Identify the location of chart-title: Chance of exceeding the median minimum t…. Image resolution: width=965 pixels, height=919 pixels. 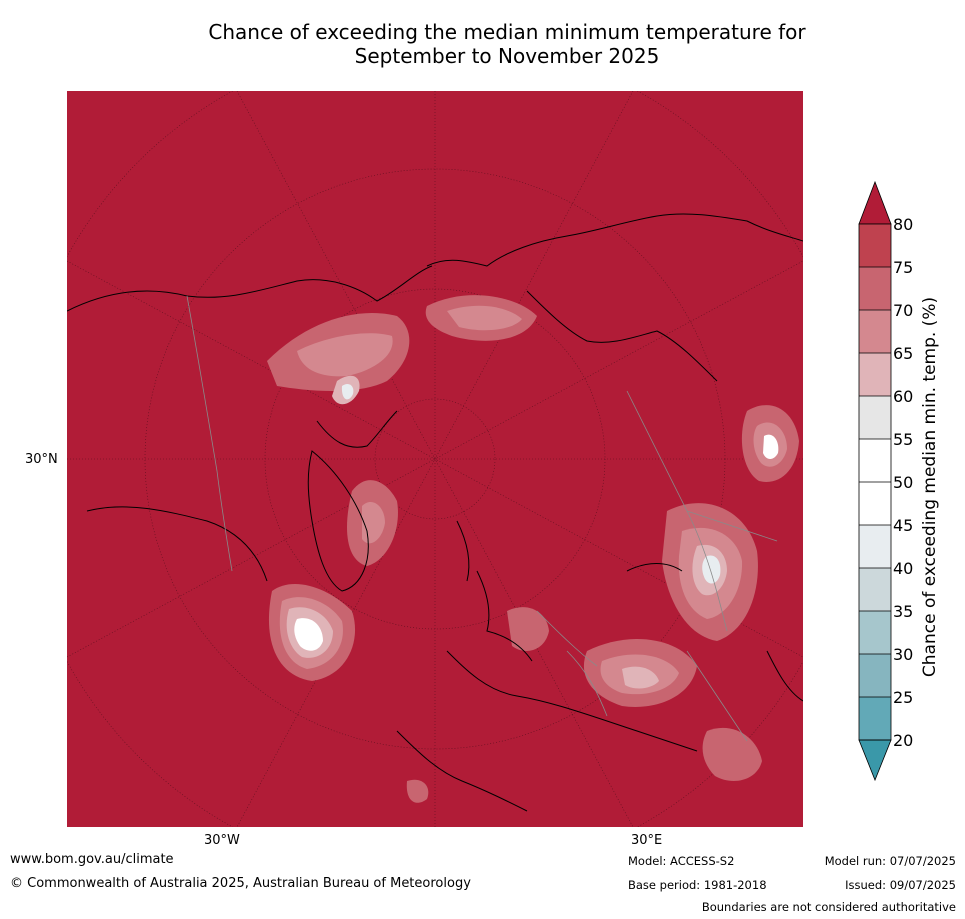
(482, 44).